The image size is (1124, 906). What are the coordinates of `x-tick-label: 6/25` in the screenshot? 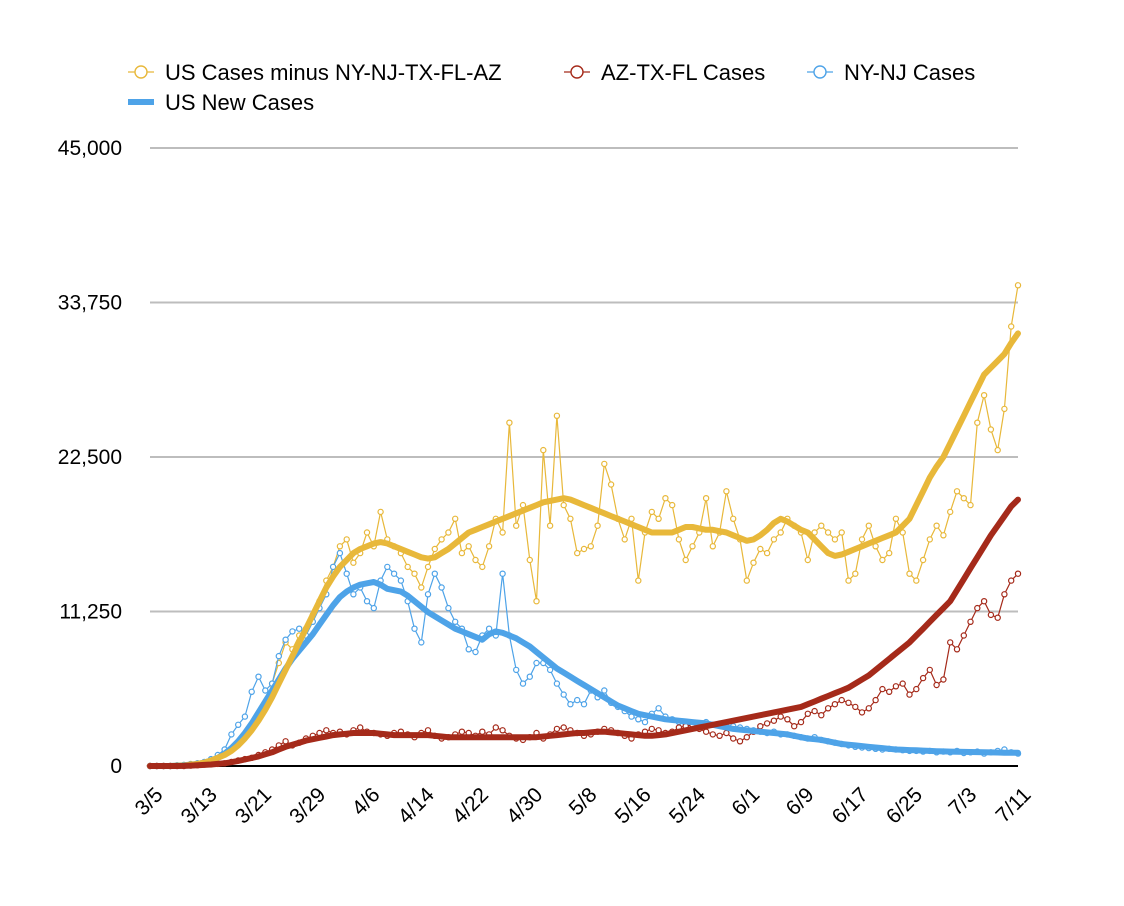 It's located at (904, 805).